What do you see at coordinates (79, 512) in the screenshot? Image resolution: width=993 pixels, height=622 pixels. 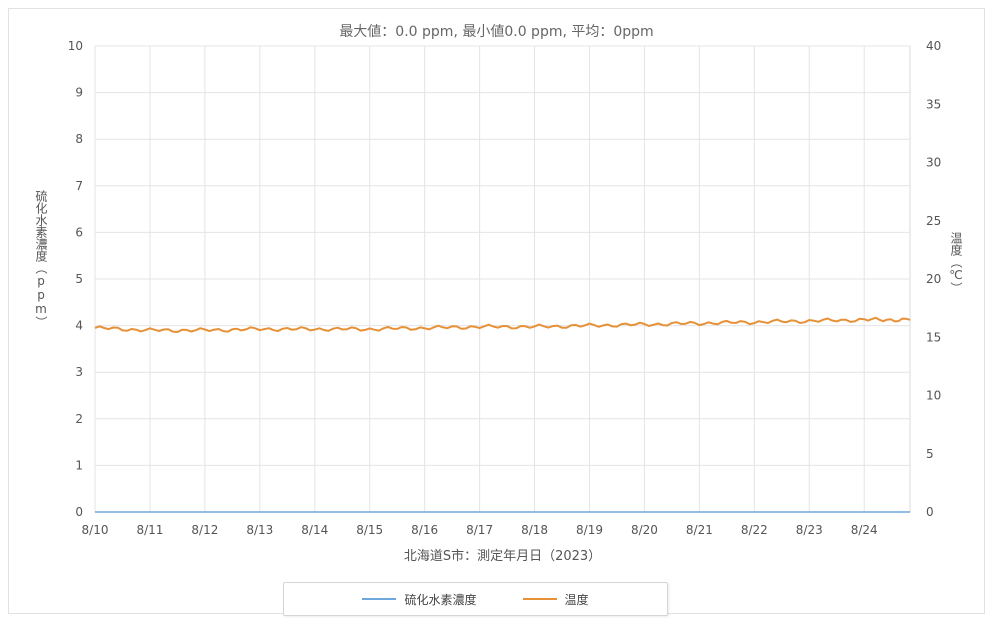 I see `y-left-tick-label: 0` at bounding box center [79, 512].